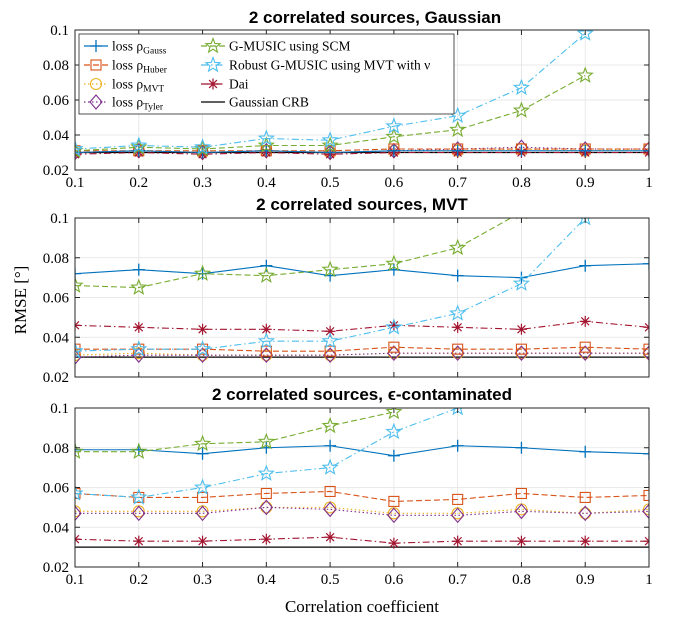  What do you see at coordinates (75, 580) in the screenshot?
I see `x-tick-label: 0.1` at bounding box center [75, 580].